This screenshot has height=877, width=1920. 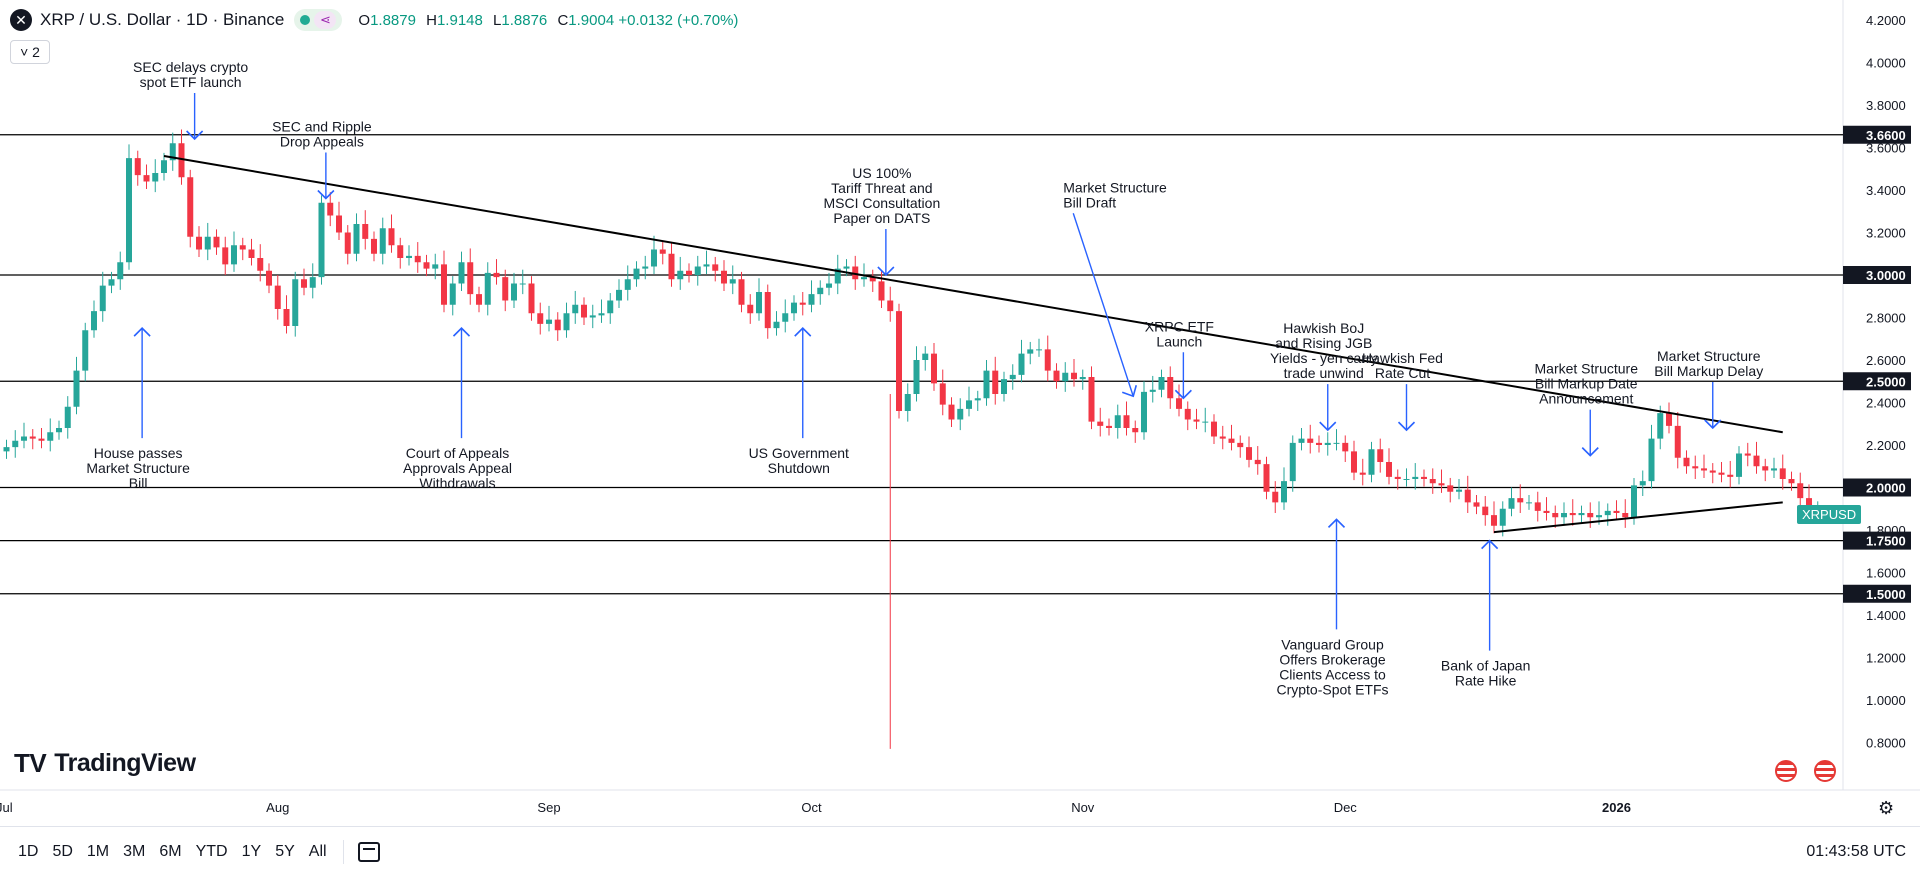 I want to click on tradingview-logo: TV TradingView, so click(x=105, y=763).